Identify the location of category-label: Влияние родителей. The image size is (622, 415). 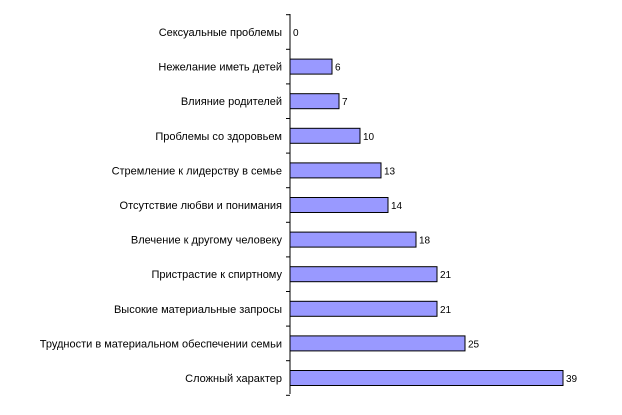
(231, 102).